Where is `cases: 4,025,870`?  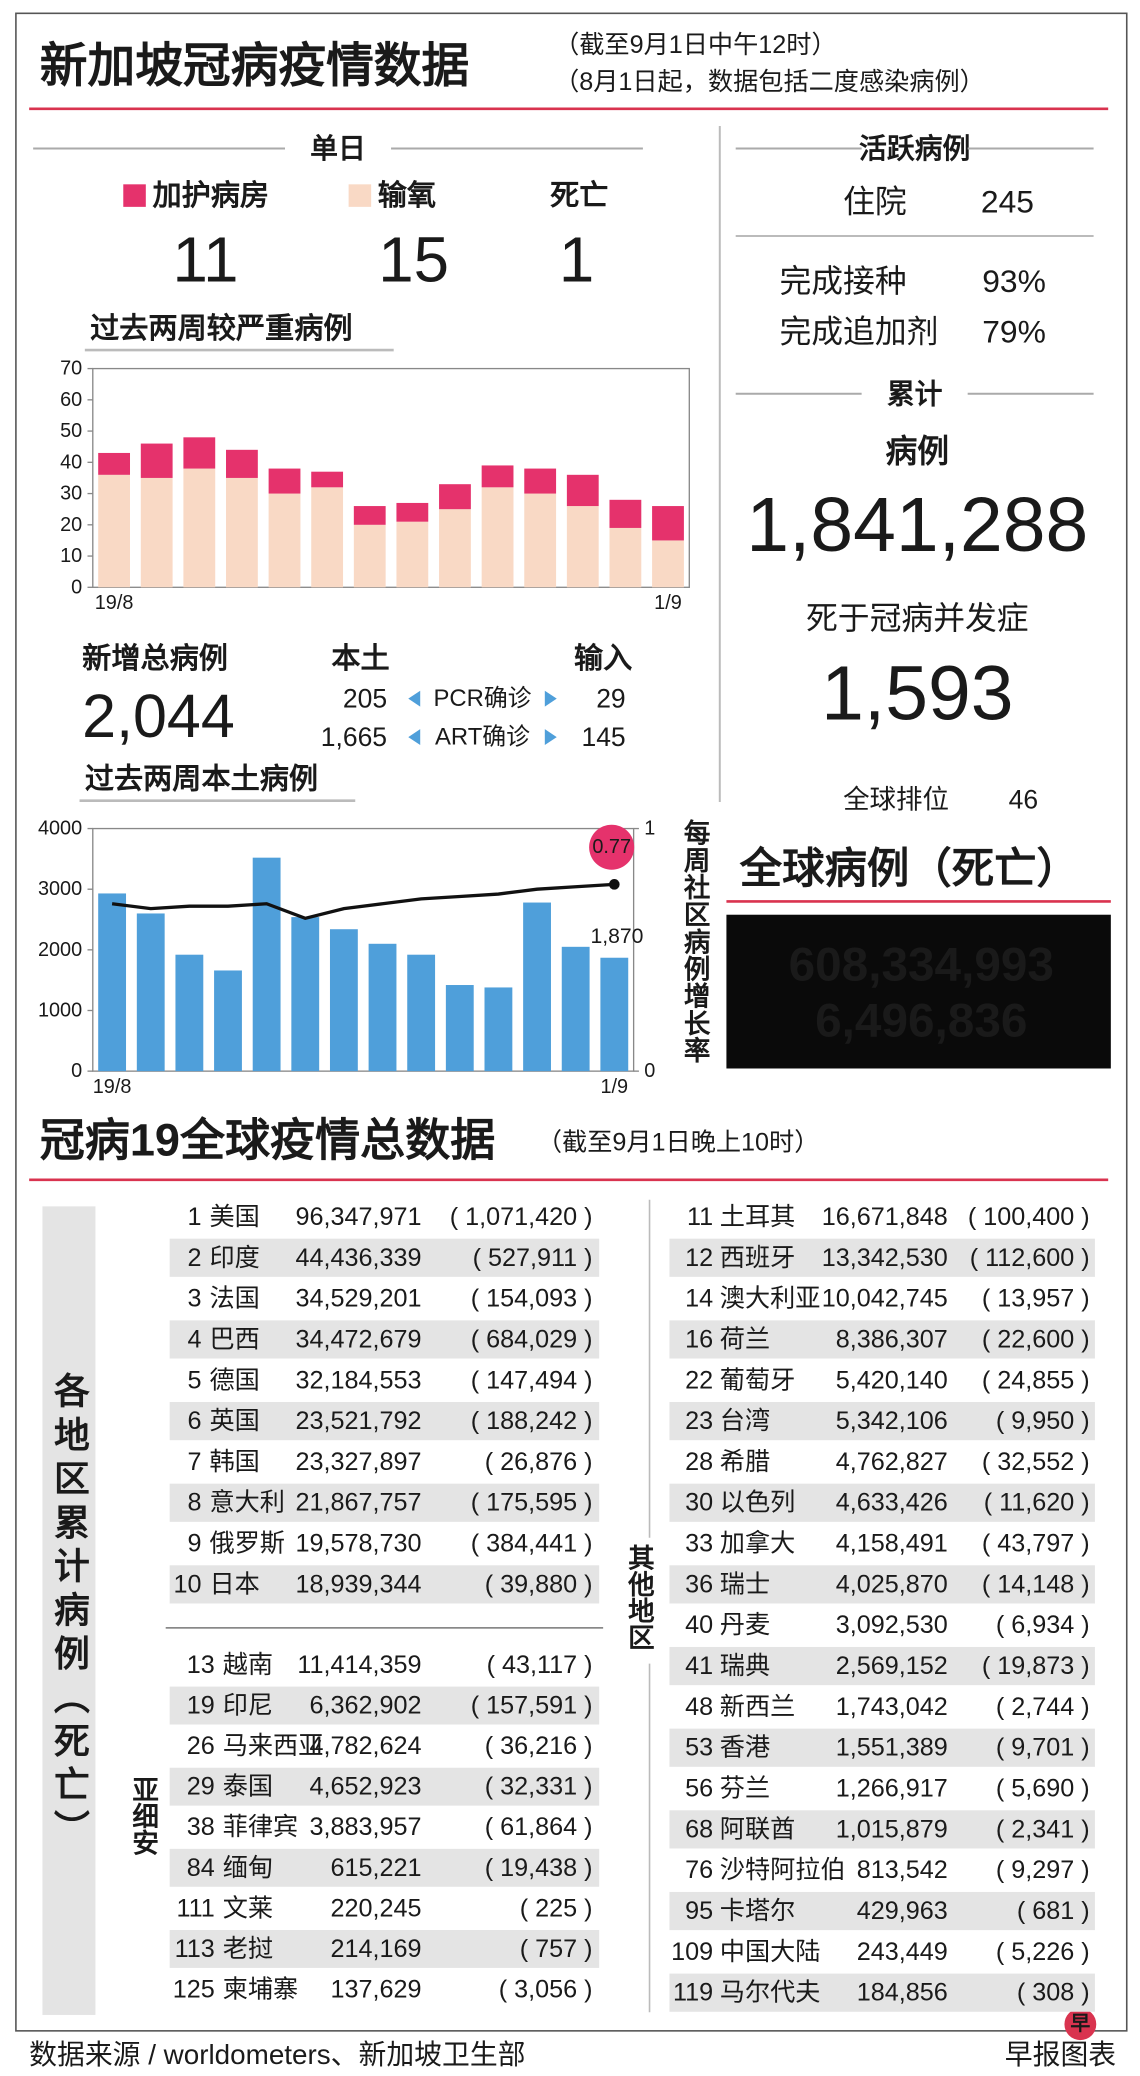 cases: 4,025,870 is located at coordinates (892, 1584).